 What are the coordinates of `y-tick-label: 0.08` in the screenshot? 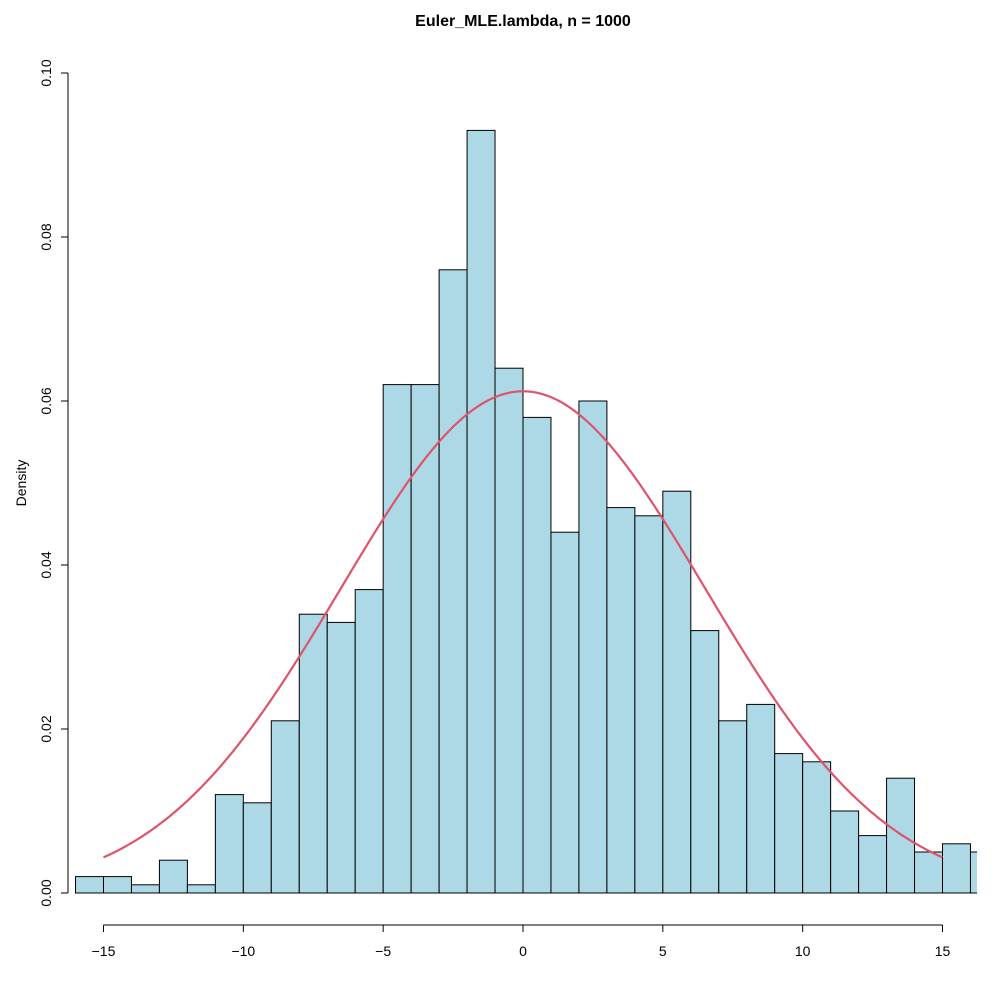 It's located at (46, 236).